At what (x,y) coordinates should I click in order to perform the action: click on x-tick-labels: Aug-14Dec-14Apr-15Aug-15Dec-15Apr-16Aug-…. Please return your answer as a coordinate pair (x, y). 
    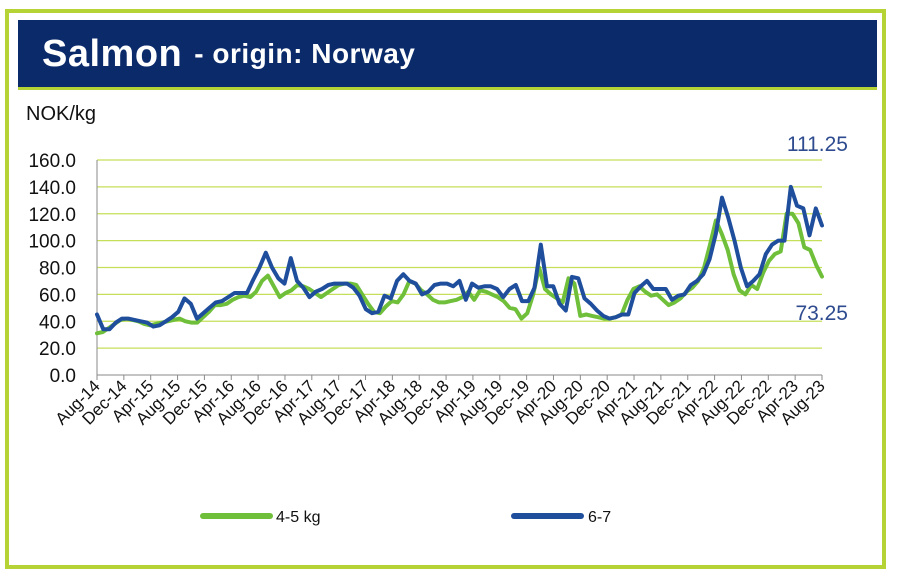
    Looking at the image, I should click on (440, 402).